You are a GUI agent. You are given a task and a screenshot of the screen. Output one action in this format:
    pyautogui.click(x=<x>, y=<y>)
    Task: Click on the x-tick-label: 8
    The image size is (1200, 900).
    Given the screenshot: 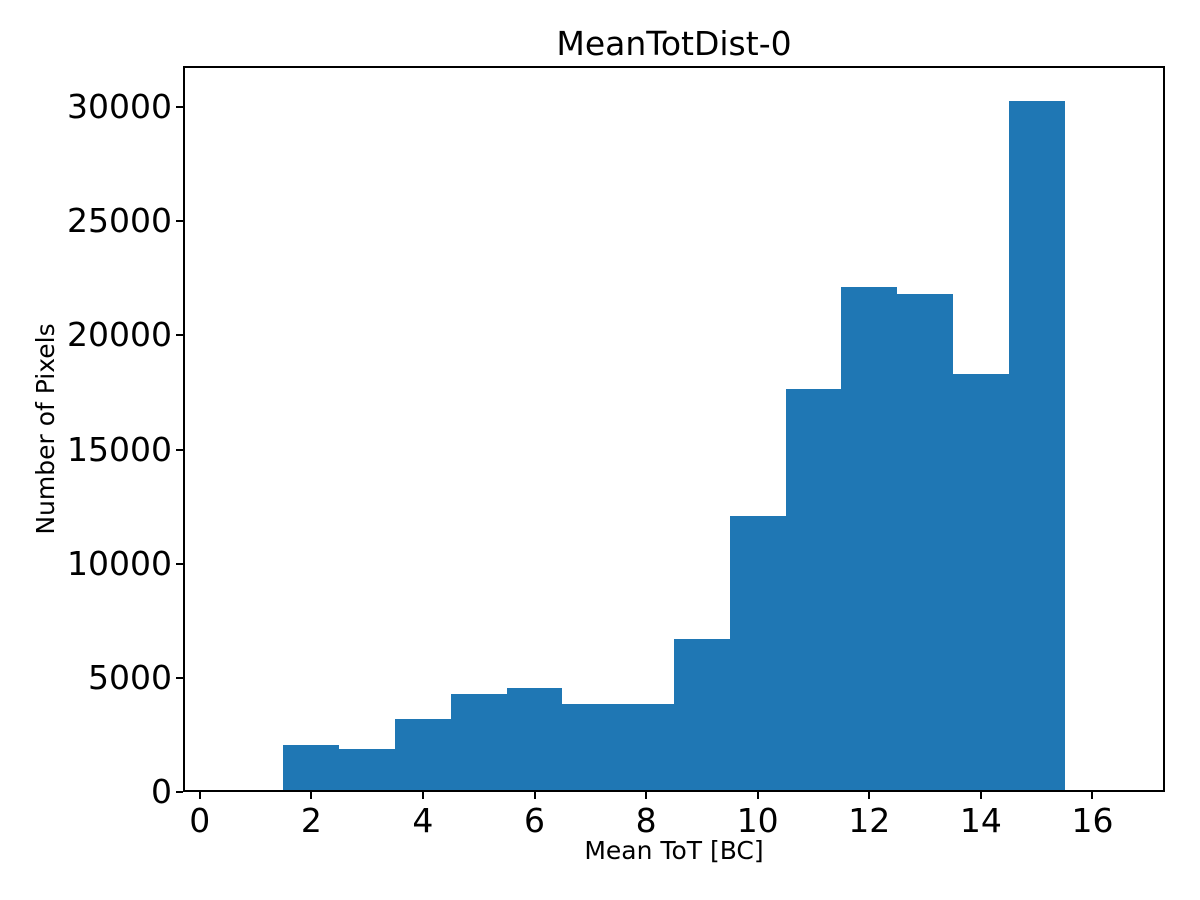 What is the action you would take?
    pyautogui.click(x=646, y=820)
    